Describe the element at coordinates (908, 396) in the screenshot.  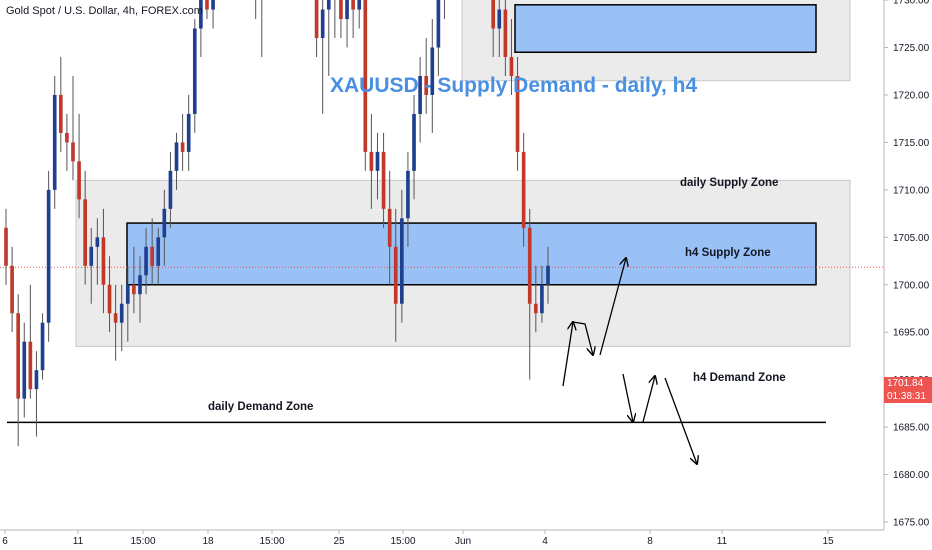
I see `bar-countdown-tag: 01:38:31` at that location.